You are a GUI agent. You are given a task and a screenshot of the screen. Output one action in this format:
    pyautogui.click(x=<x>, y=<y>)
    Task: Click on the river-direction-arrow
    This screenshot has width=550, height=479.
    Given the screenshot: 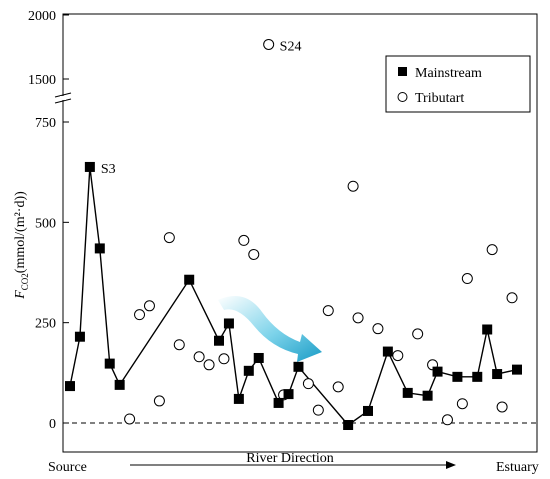 What is the action you would take?
    pyautogui.click(x=293, y=465)
    